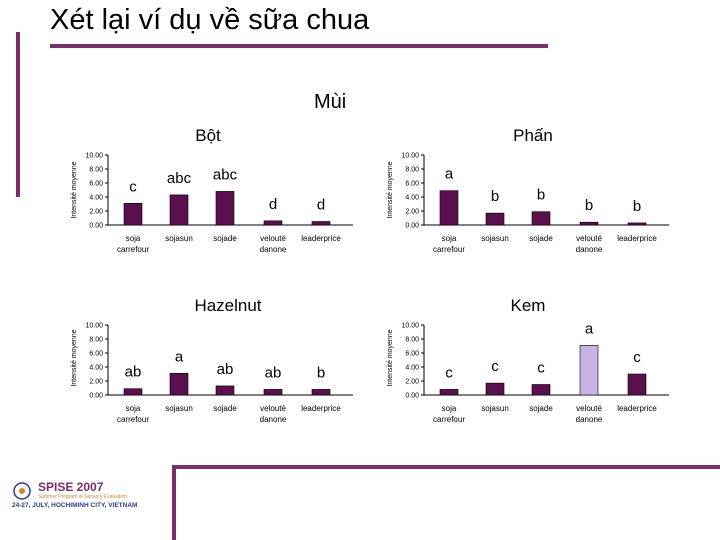 The image size is (720, 540). Describe the element at coordinates (299, 46) in the screenshot. I see `title-underline` at that location.